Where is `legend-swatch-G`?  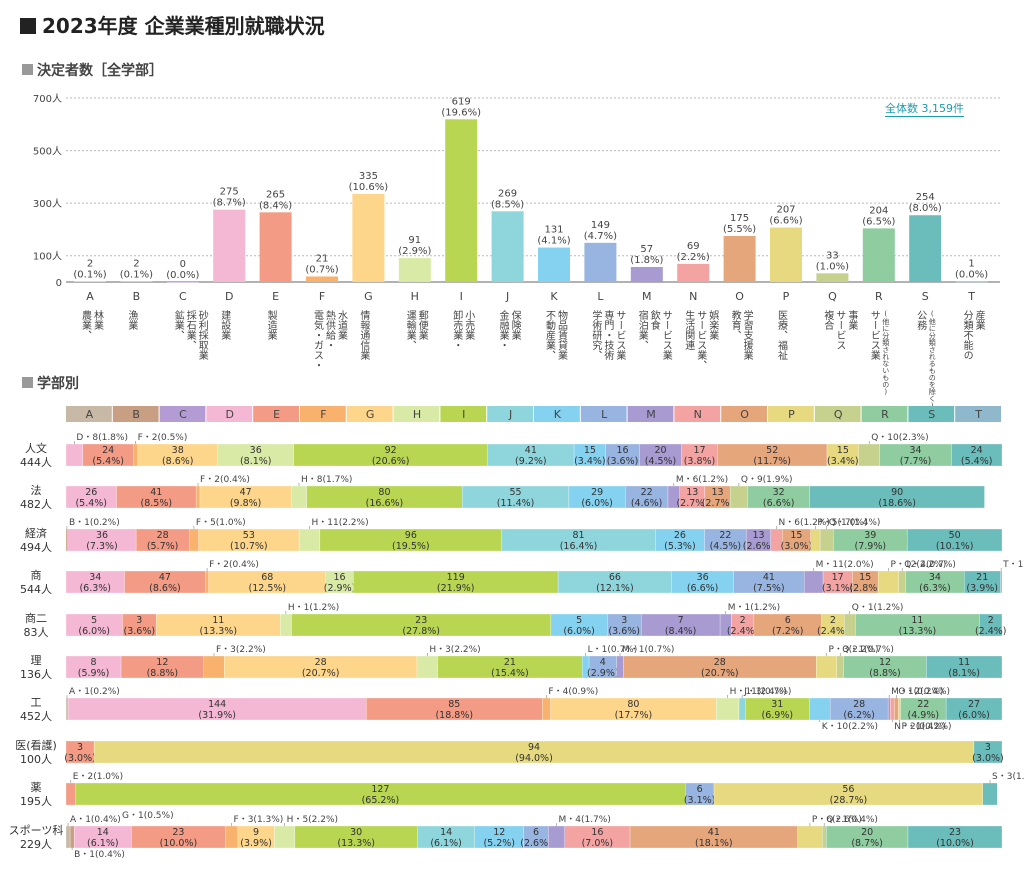 legend-swatch-G is located at coordinates (369, 414).